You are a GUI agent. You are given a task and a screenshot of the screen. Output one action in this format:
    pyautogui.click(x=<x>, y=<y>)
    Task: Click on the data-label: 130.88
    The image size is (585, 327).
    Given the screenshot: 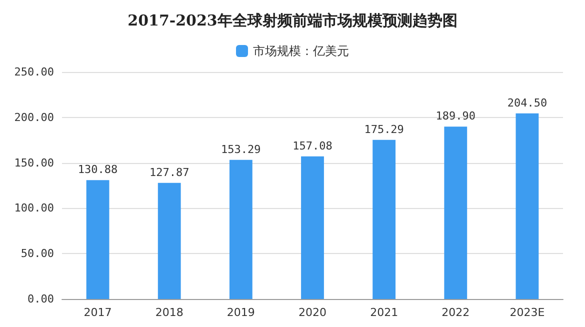 What is the action you would take?
    pyautogui.click(x=98, y=169)
    